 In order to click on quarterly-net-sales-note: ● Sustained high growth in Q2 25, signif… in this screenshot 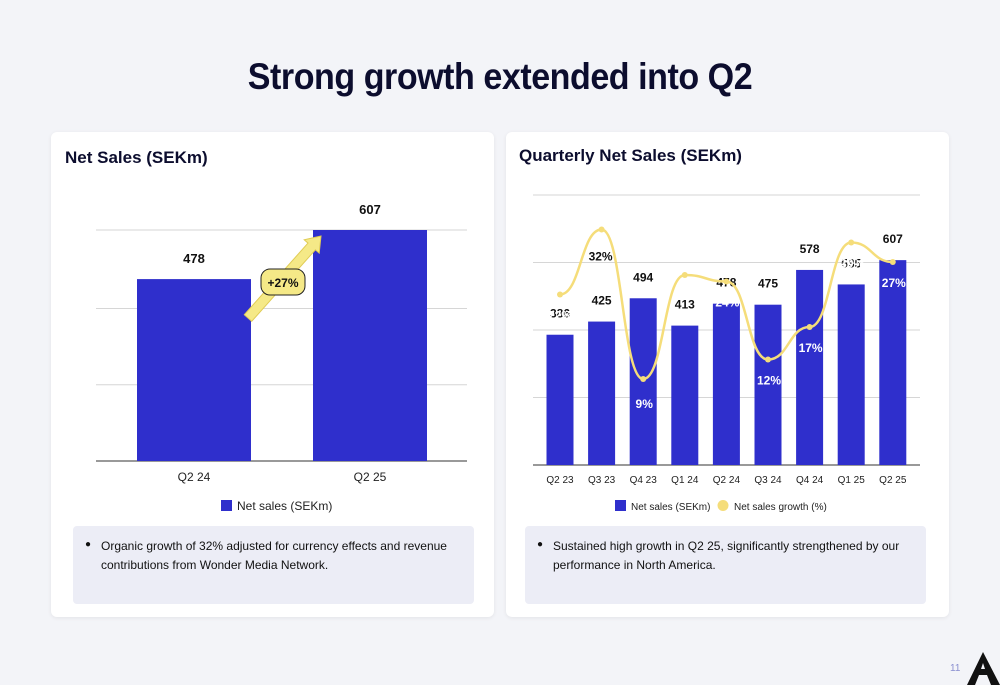, I will do `click(725, 565)`.